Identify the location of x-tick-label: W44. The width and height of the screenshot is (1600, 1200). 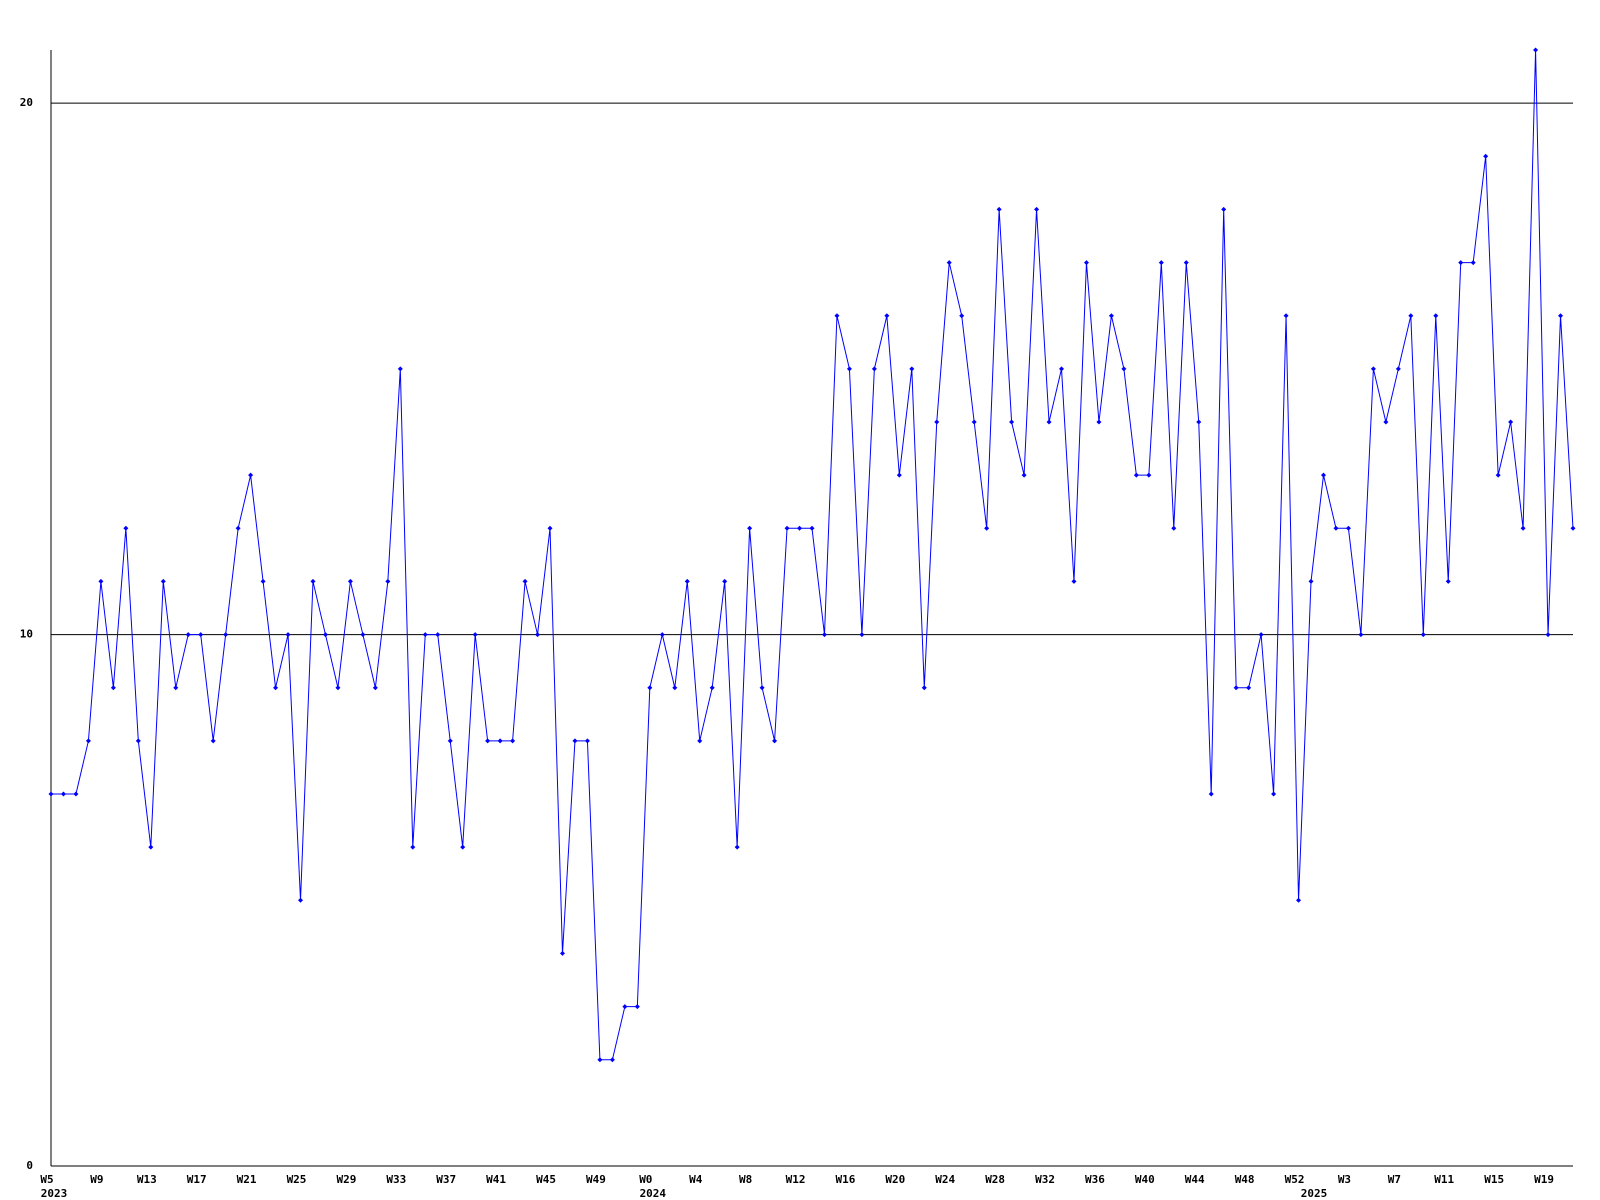
(1195, 1179).